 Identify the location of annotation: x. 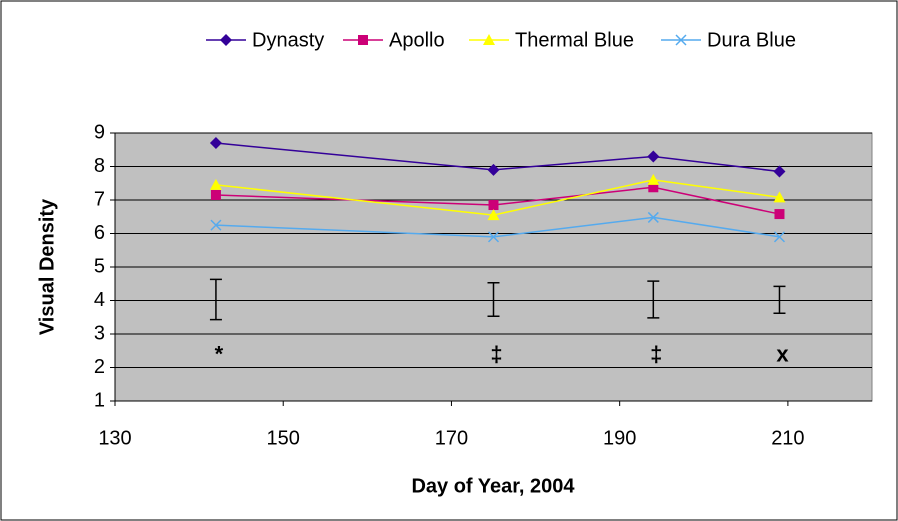
(782, 354).